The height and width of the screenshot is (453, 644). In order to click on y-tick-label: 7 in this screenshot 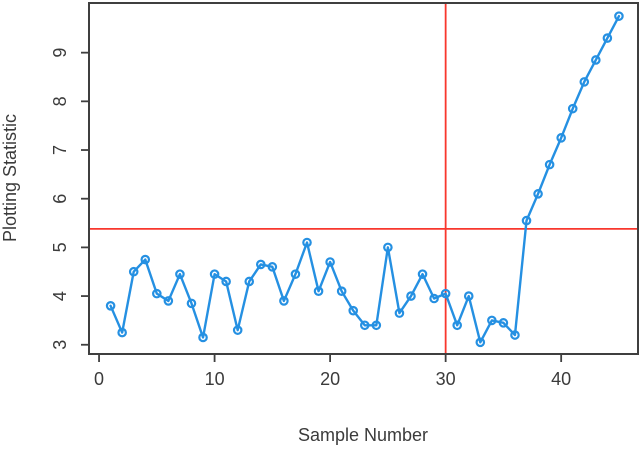, I will do `click(60, 150)`.